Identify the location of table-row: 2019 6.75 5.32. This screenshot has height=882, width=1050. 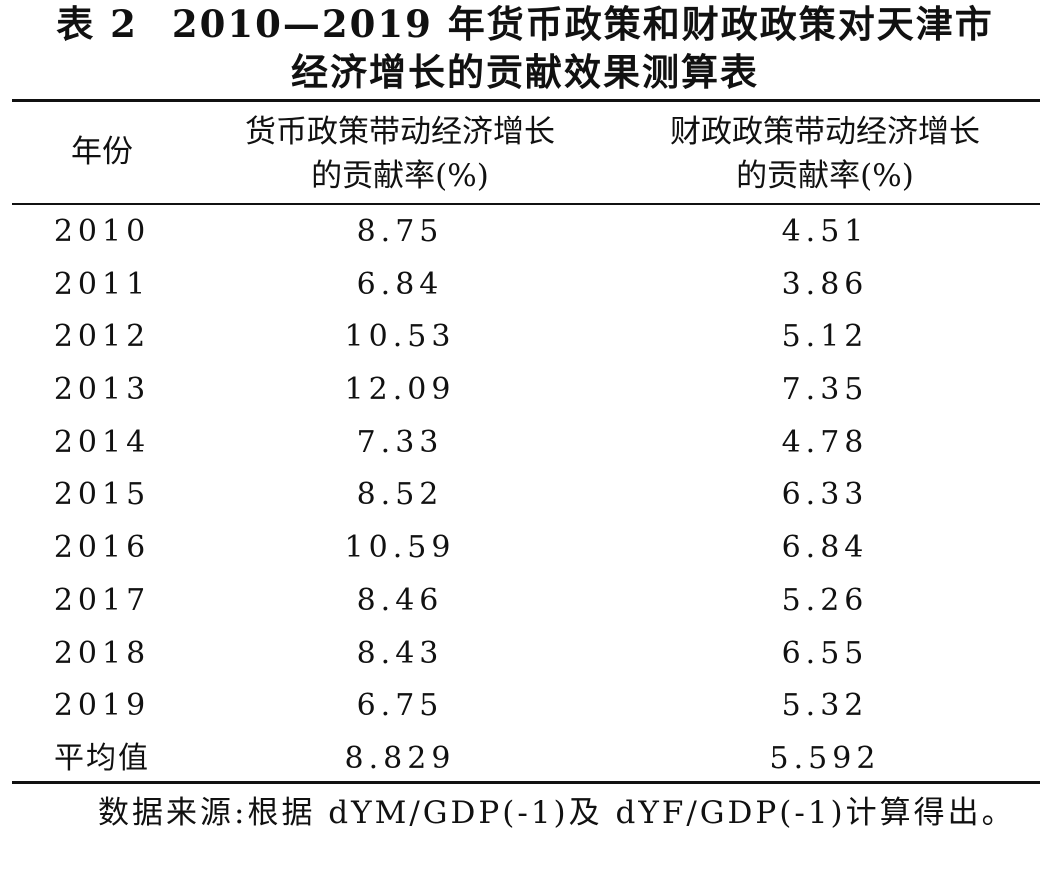
(526, 706).